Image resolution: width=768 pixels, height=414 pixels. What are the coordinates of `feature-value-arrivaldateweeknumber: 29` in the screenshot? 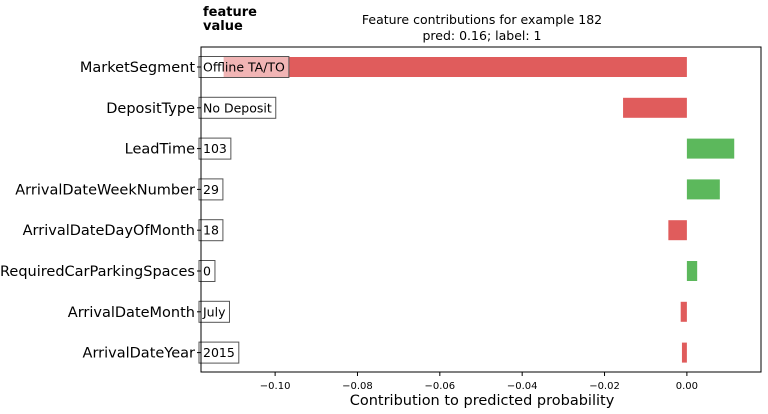 It's located at (211, 189).